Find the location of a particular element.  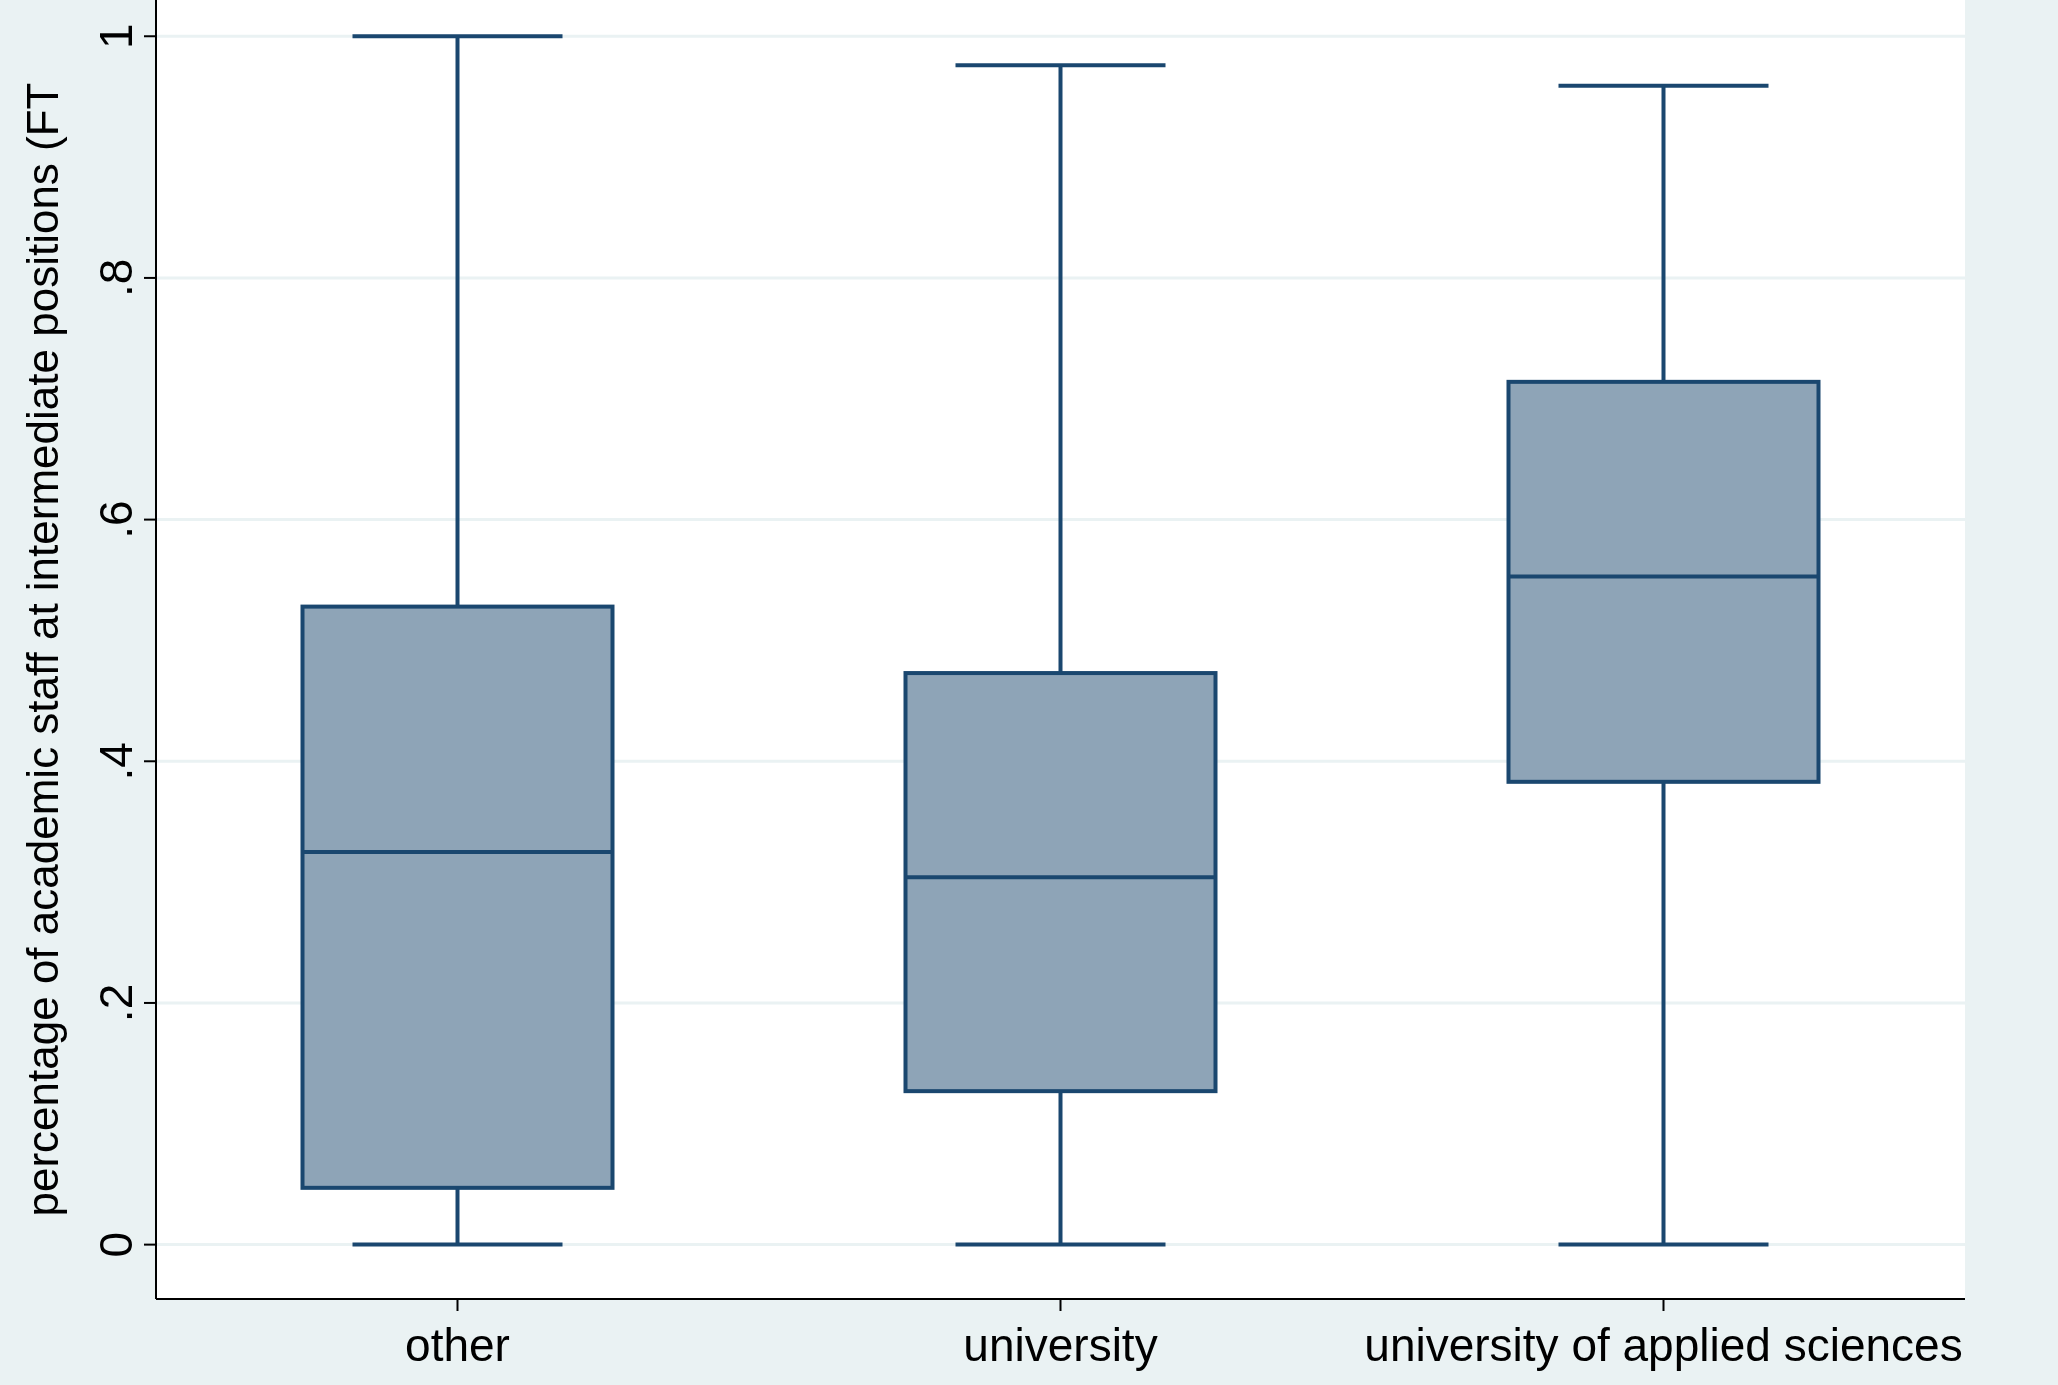

y-tick-label: 0 is located at coordinates (116, 1244).